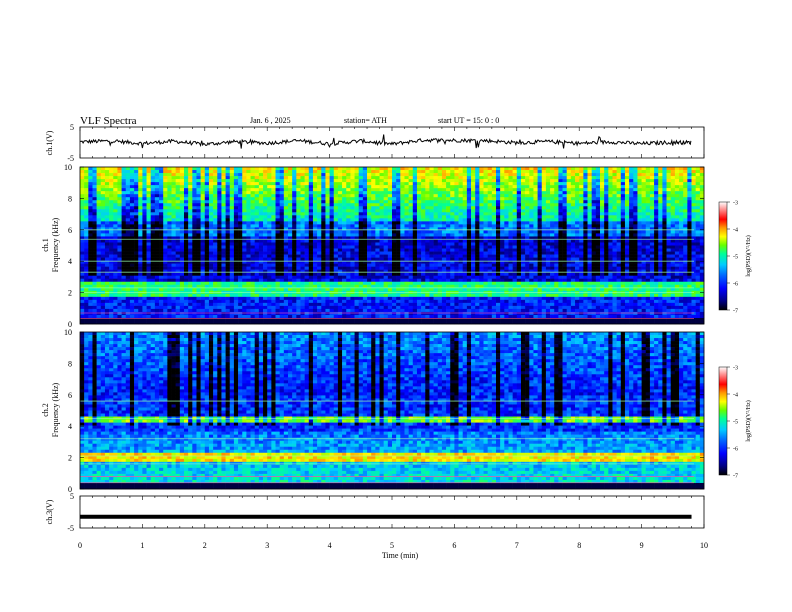  What do you see at coordinates (55, 244) in the screenshot?
I see `ch1-ylabel-frequency: Frequency (kHz)` at bounding box center [55, 244].